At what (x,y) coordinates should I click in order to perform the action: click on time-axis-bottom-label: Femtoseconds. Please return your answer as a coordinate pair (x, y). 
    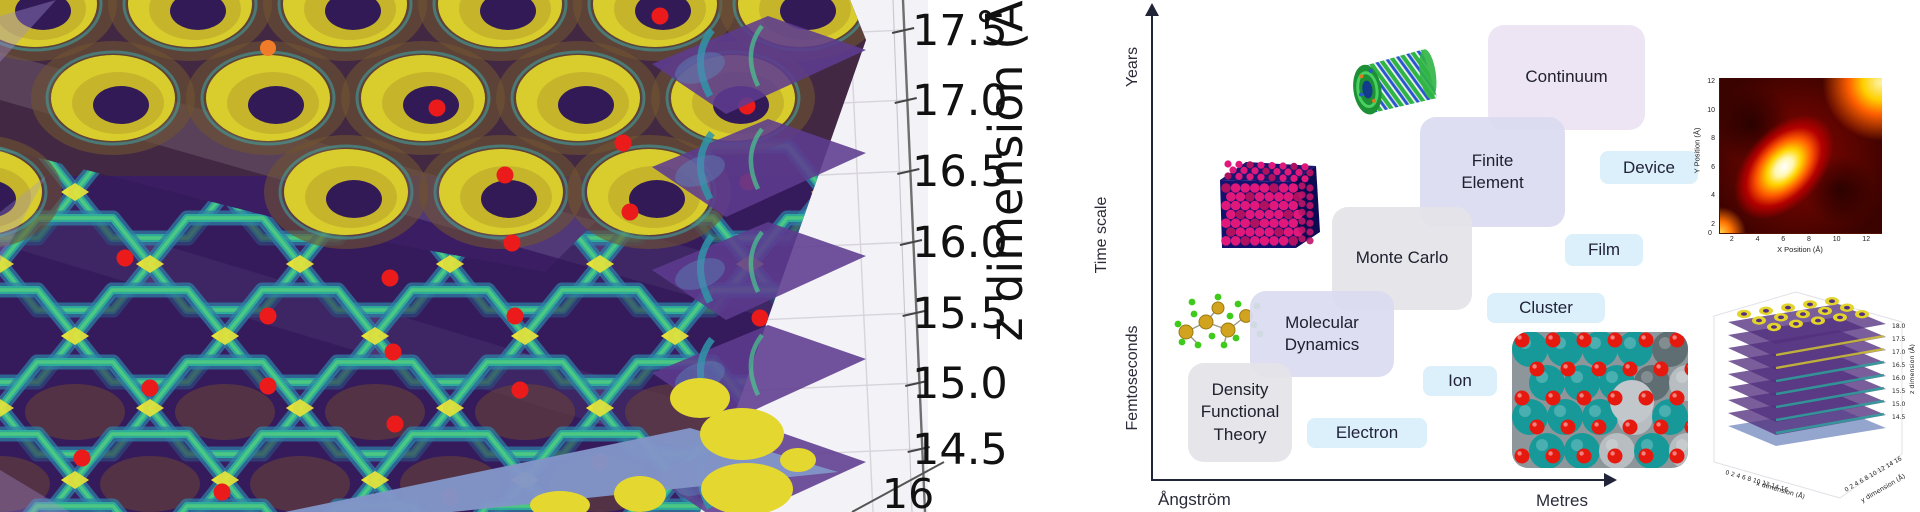
    Looking at the image, I should click on (1132, 378).